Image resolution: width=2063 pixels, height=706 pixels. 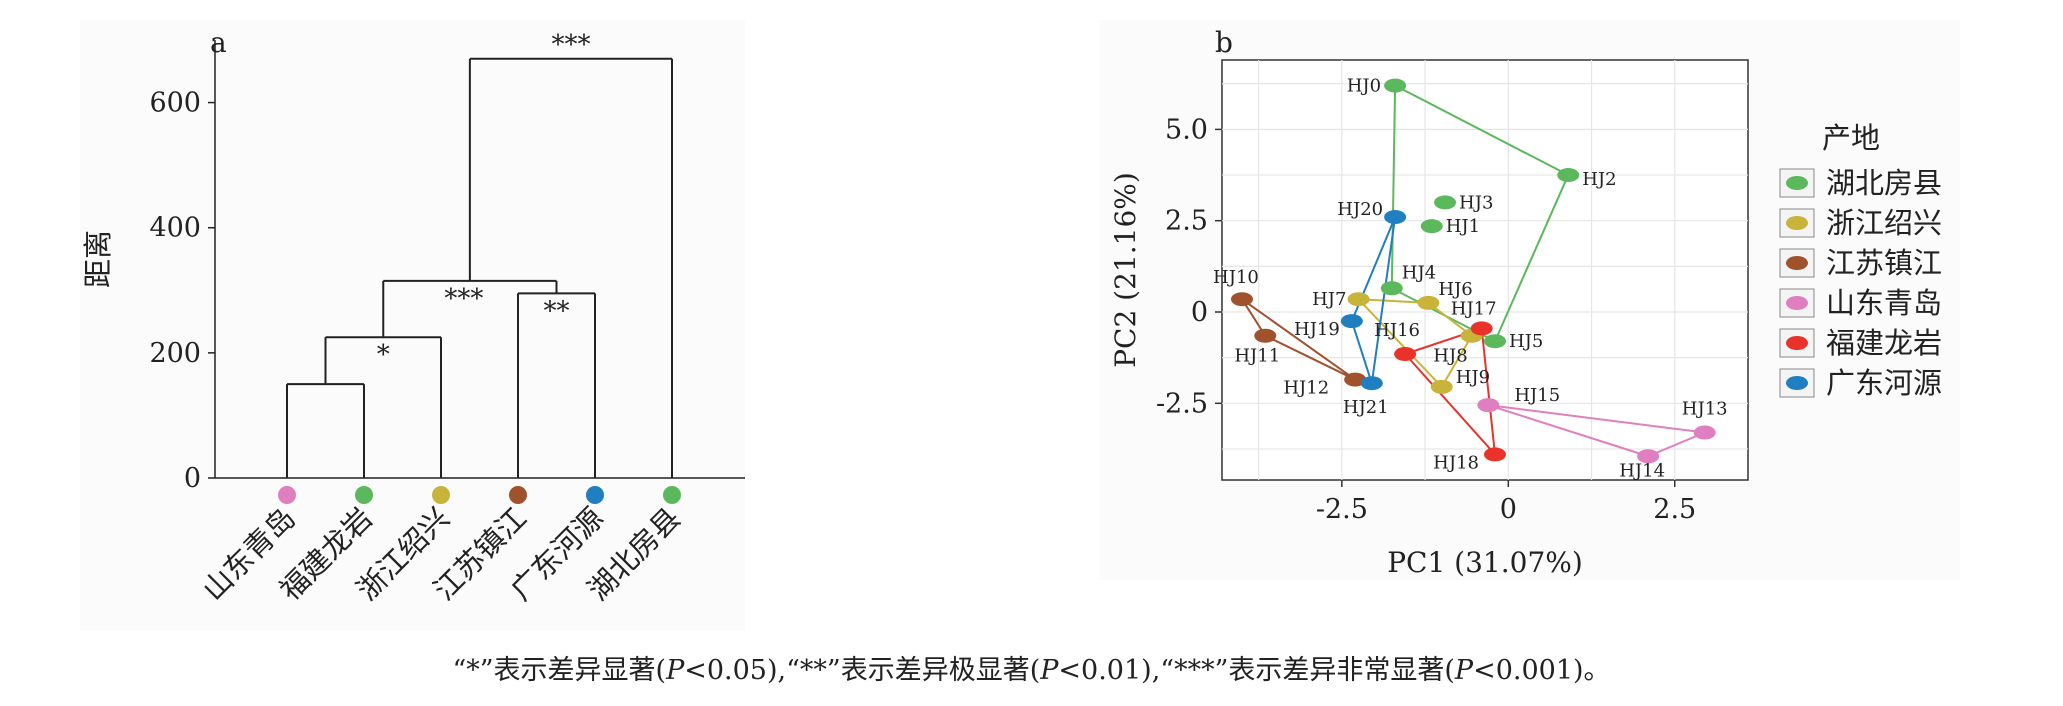 What do you see at coordinates (1125, 270) in the screenshot?
I see `y-axis-label: PC2 (21.16%)` at bounding box center [1125, 270].